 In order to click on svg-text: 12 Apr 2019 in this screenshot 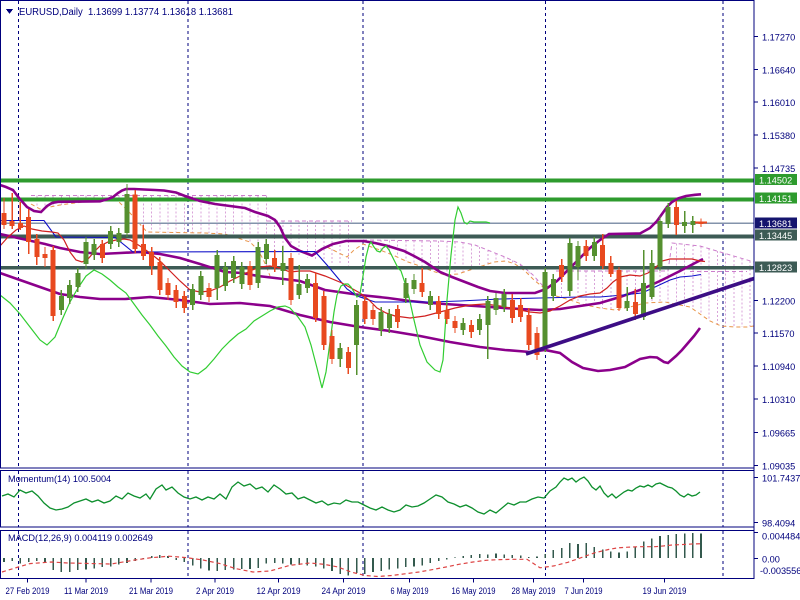, I will do `click(279, 591)`.